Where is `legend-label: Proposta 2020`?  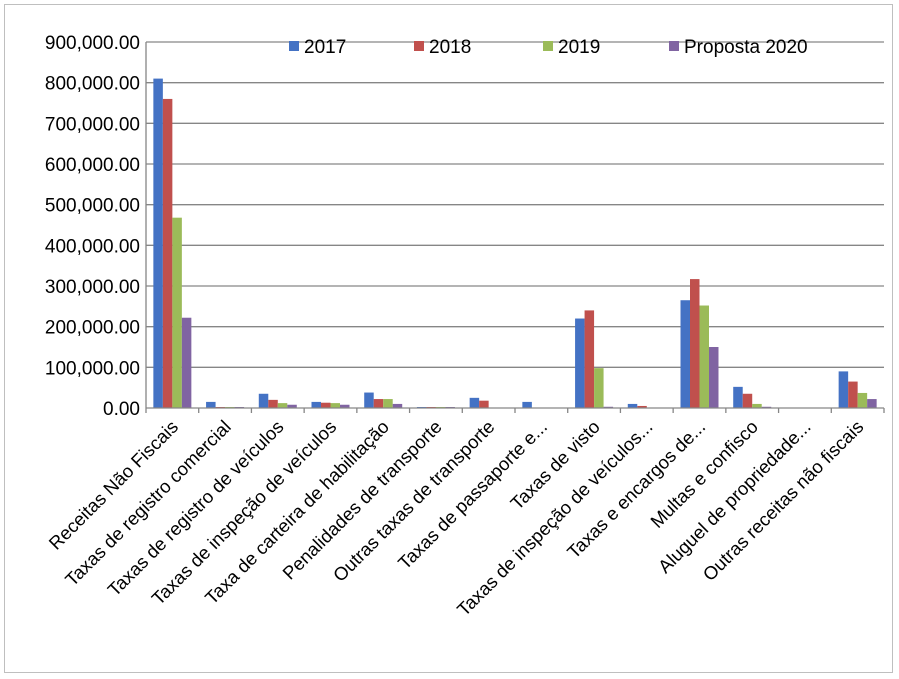 legend-label: Proposta 2020 is located at coordinates (746, 47).